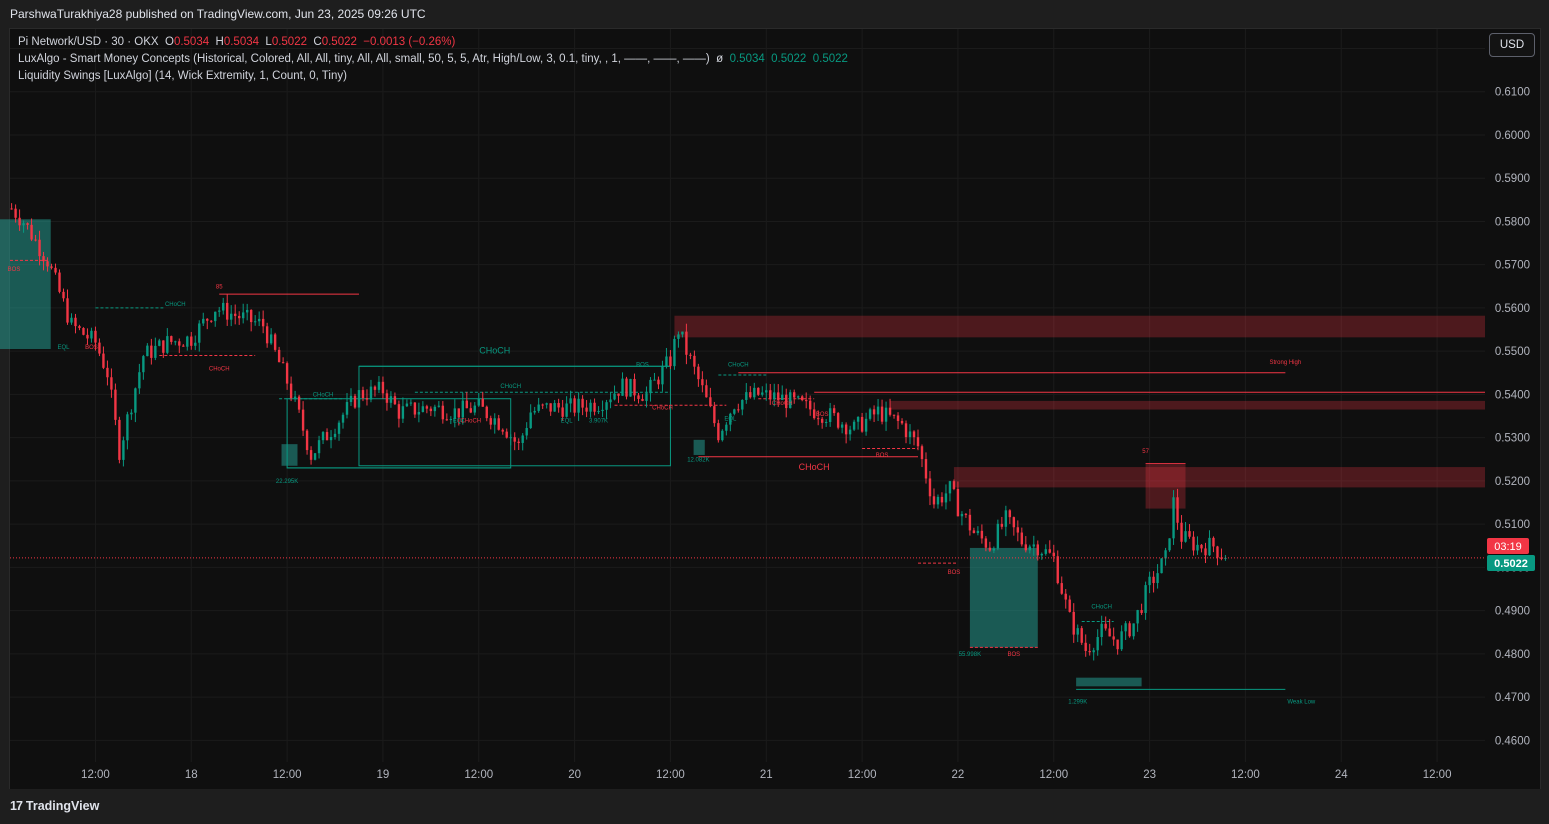  I want to click on time-tick-label: 23, so click(1149, 775).